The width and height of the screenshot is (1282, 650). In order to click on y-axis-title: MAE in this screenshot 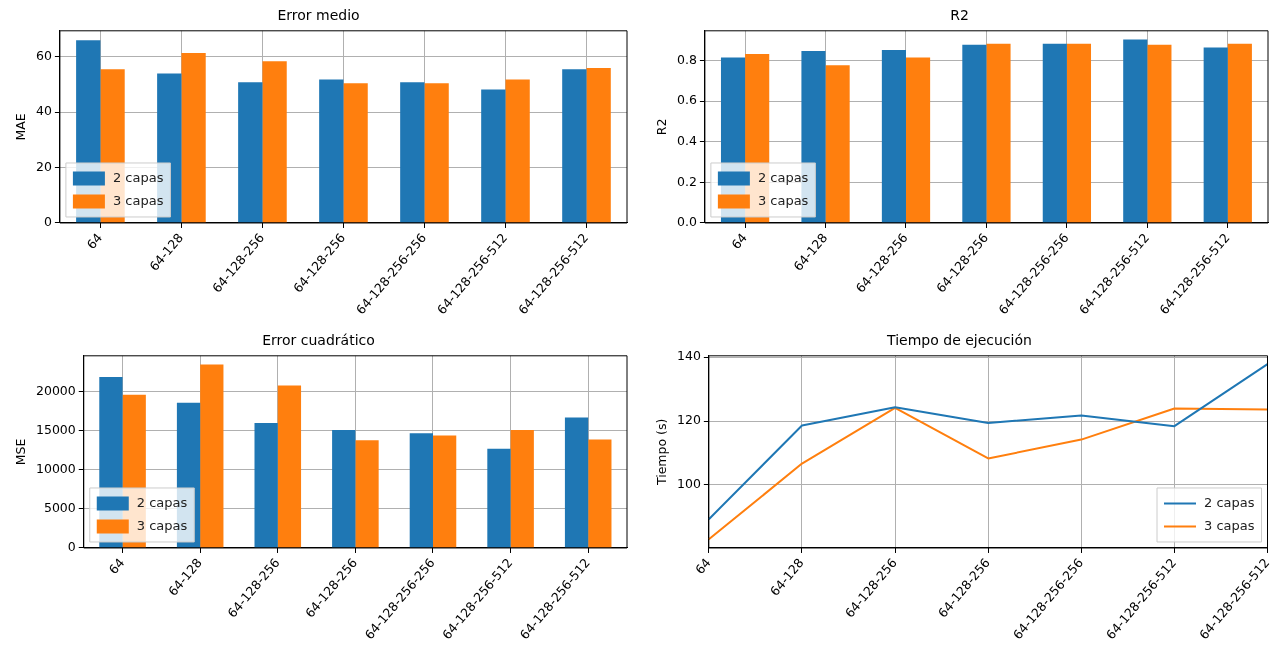, I will do `click(20, 127)`.